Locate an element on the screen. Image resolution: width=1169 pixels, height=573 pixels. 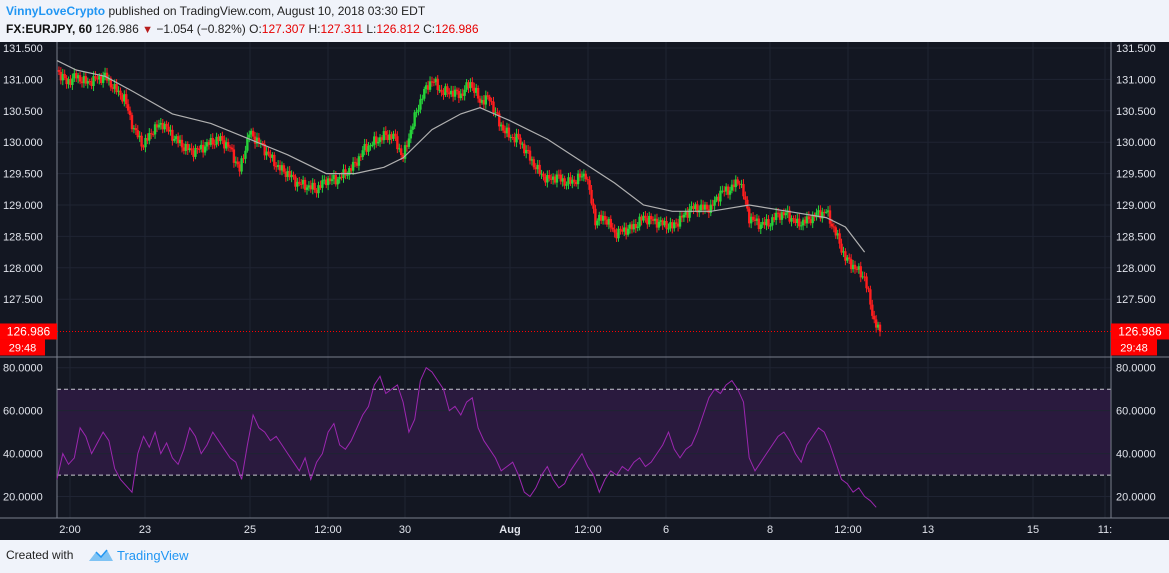
tradingview-logo-icon is located at coordinates (101, 555).